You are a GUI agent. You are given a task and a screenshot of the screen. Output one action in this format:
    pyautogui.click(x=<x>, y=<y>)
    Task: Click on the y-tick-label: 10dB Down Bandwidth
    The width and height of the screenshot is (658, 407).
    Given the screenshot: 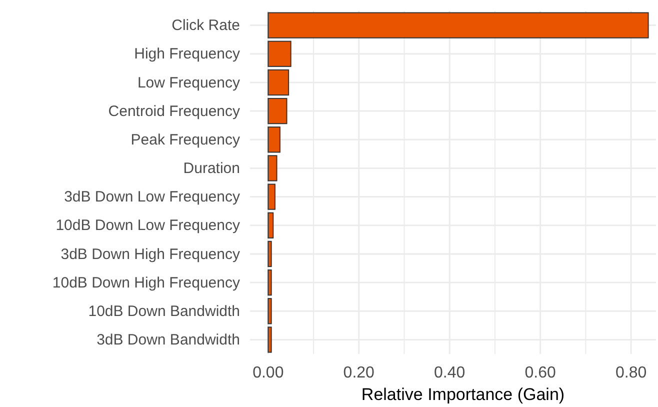 What is the action you would take?
    pyautogui.click(x=164, y=311)
    